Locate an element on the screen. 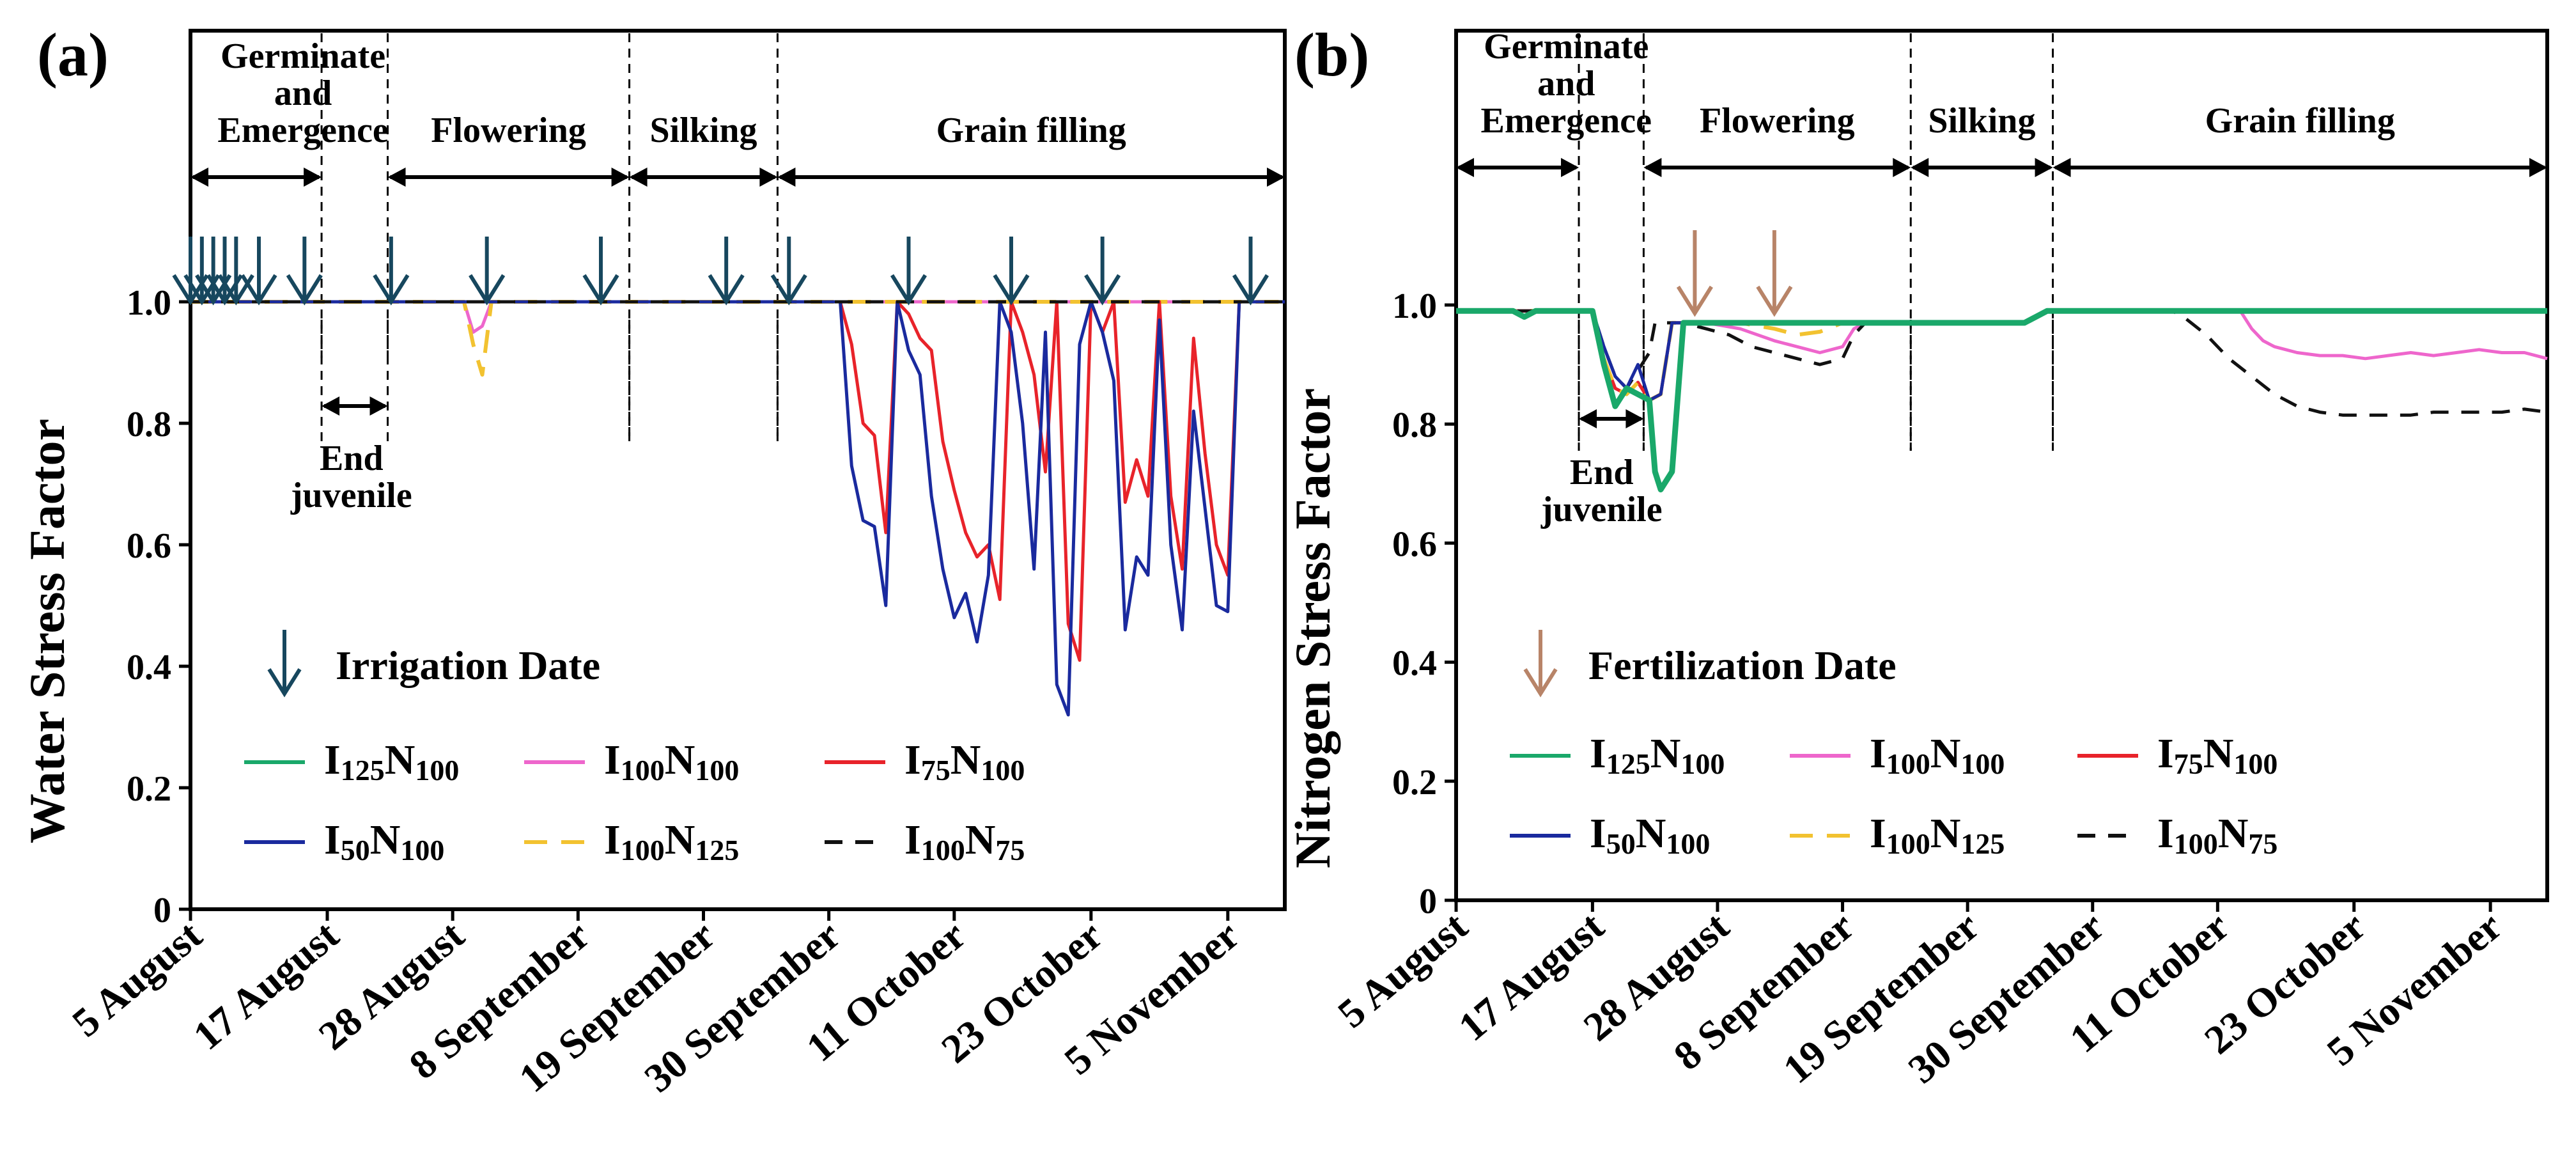  y-tick-label: 0 is located at coordinates (1428, 901).